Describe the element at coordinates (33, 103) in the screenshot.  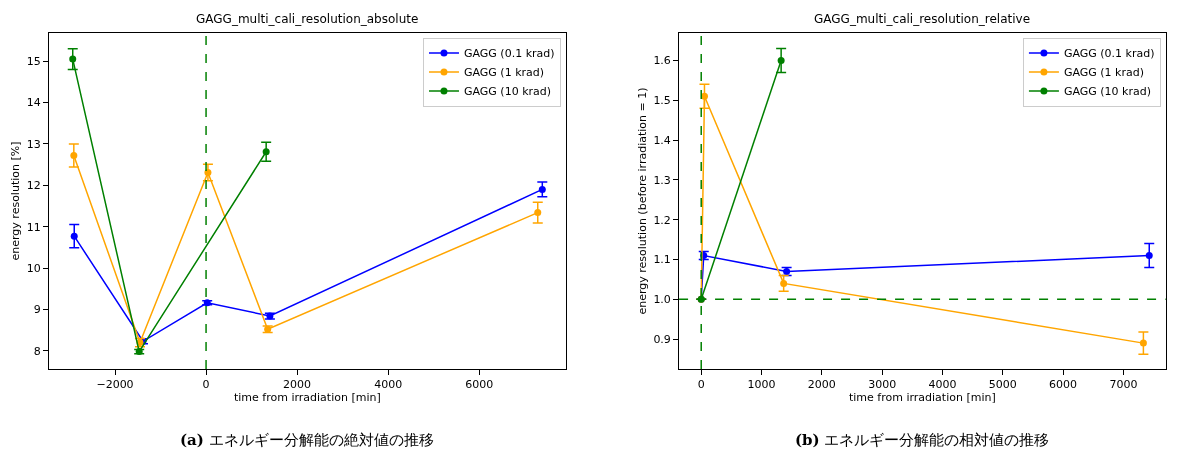
I see `y-tick-label: 14` at that location.